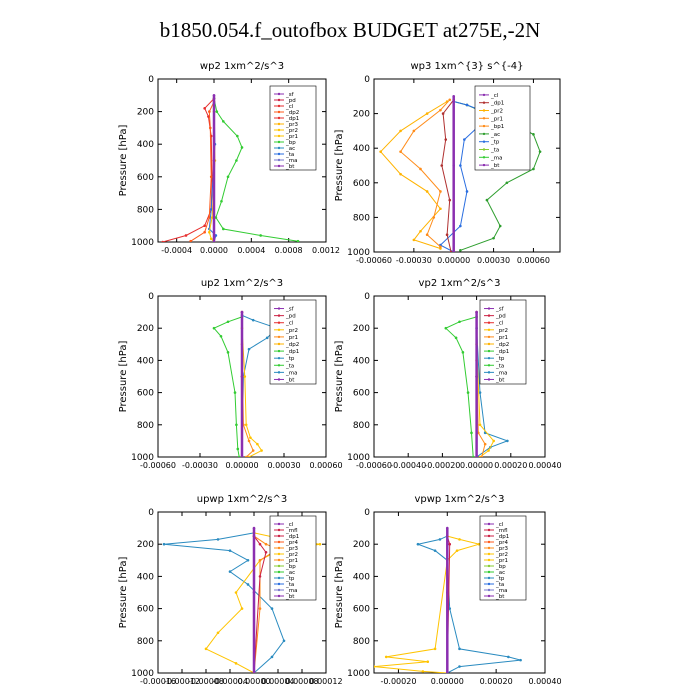 The height and width of the screenshot is (700, 700). Describe the element at coordinates (301, 681) in the screenshot. I see `x-tick-label: 0.00008` at that location.